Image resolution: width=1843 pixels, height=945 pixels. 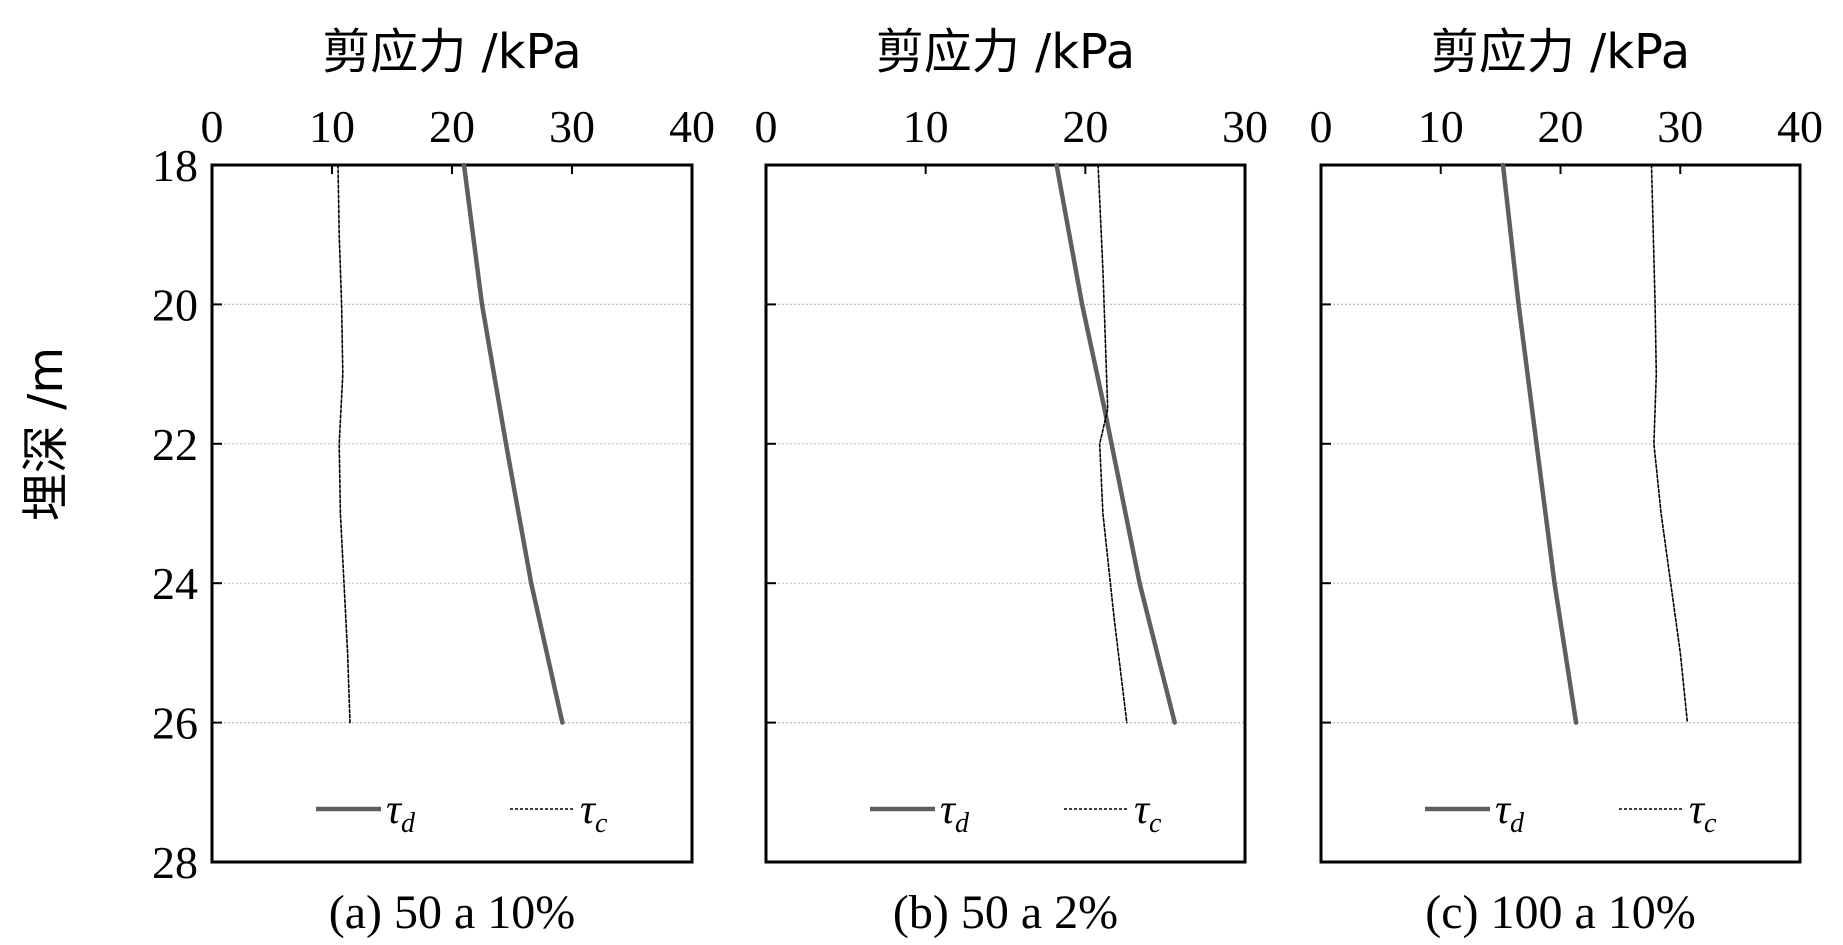 I want to click on panel-caption-c: (c) 100 a 10%, so click(x=1560, y=912).